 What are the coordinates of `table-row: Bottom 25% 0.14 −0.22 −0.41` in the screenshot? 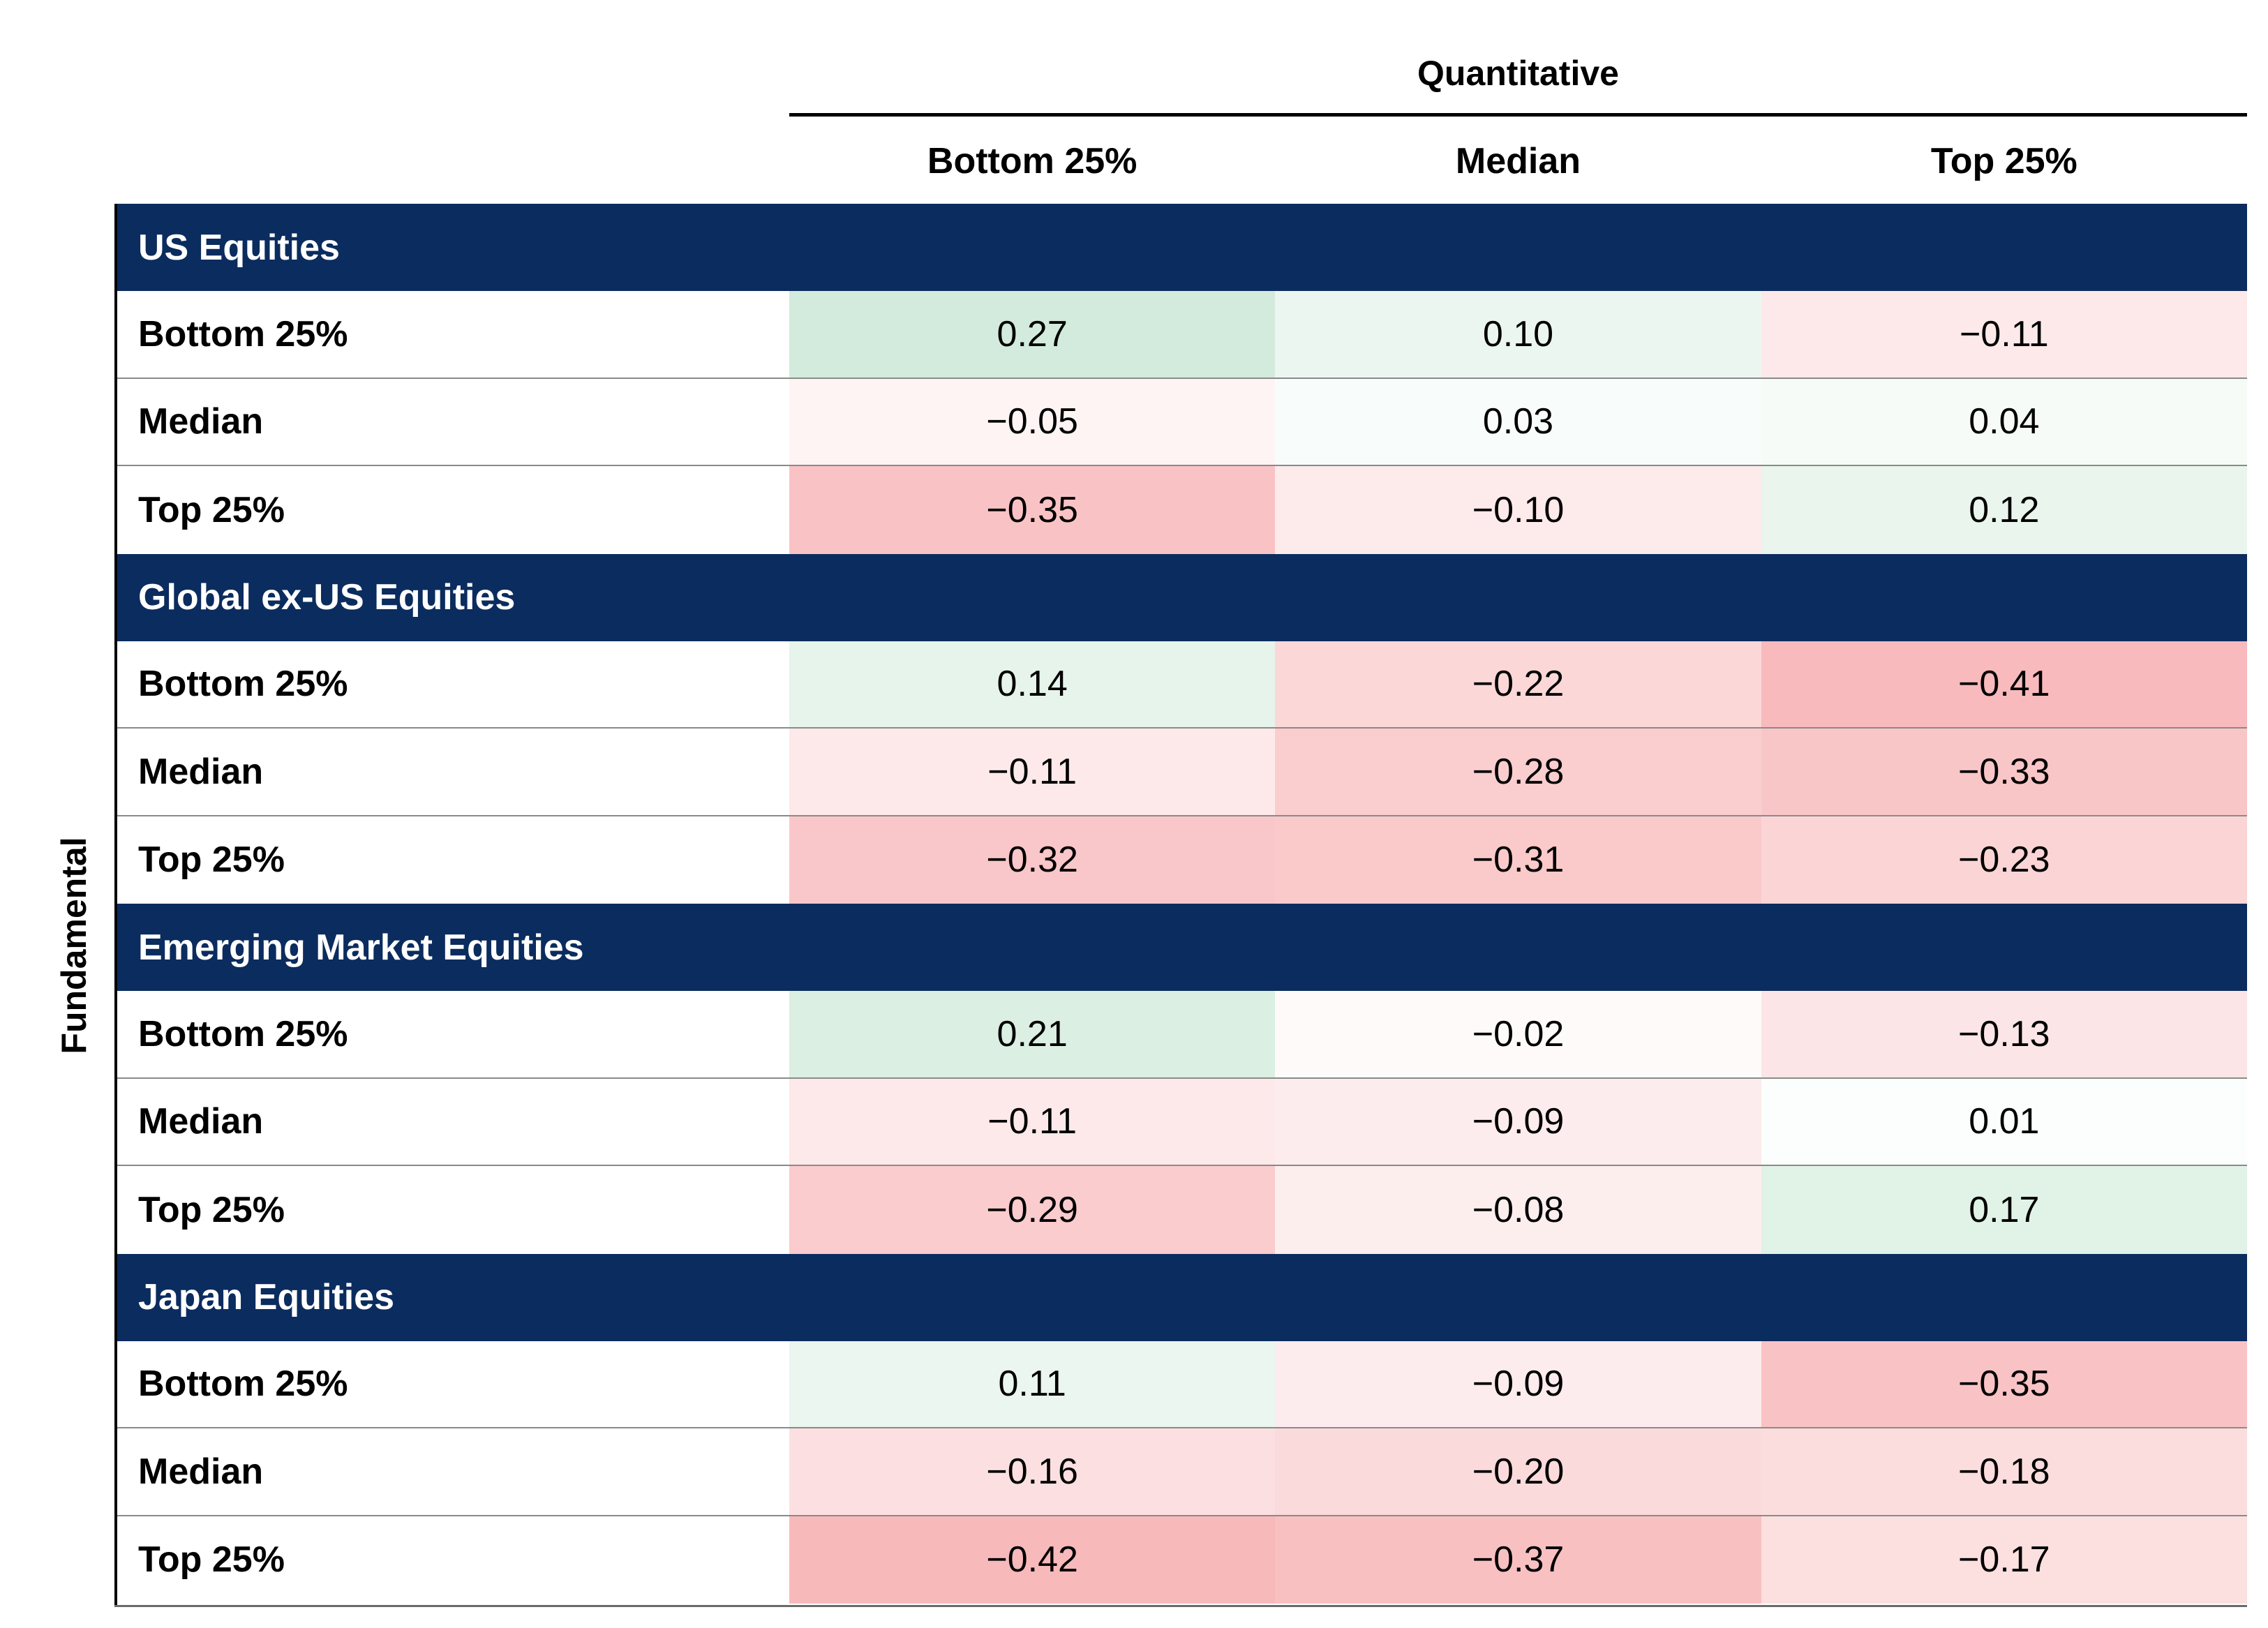 It's located at (1182, 685).